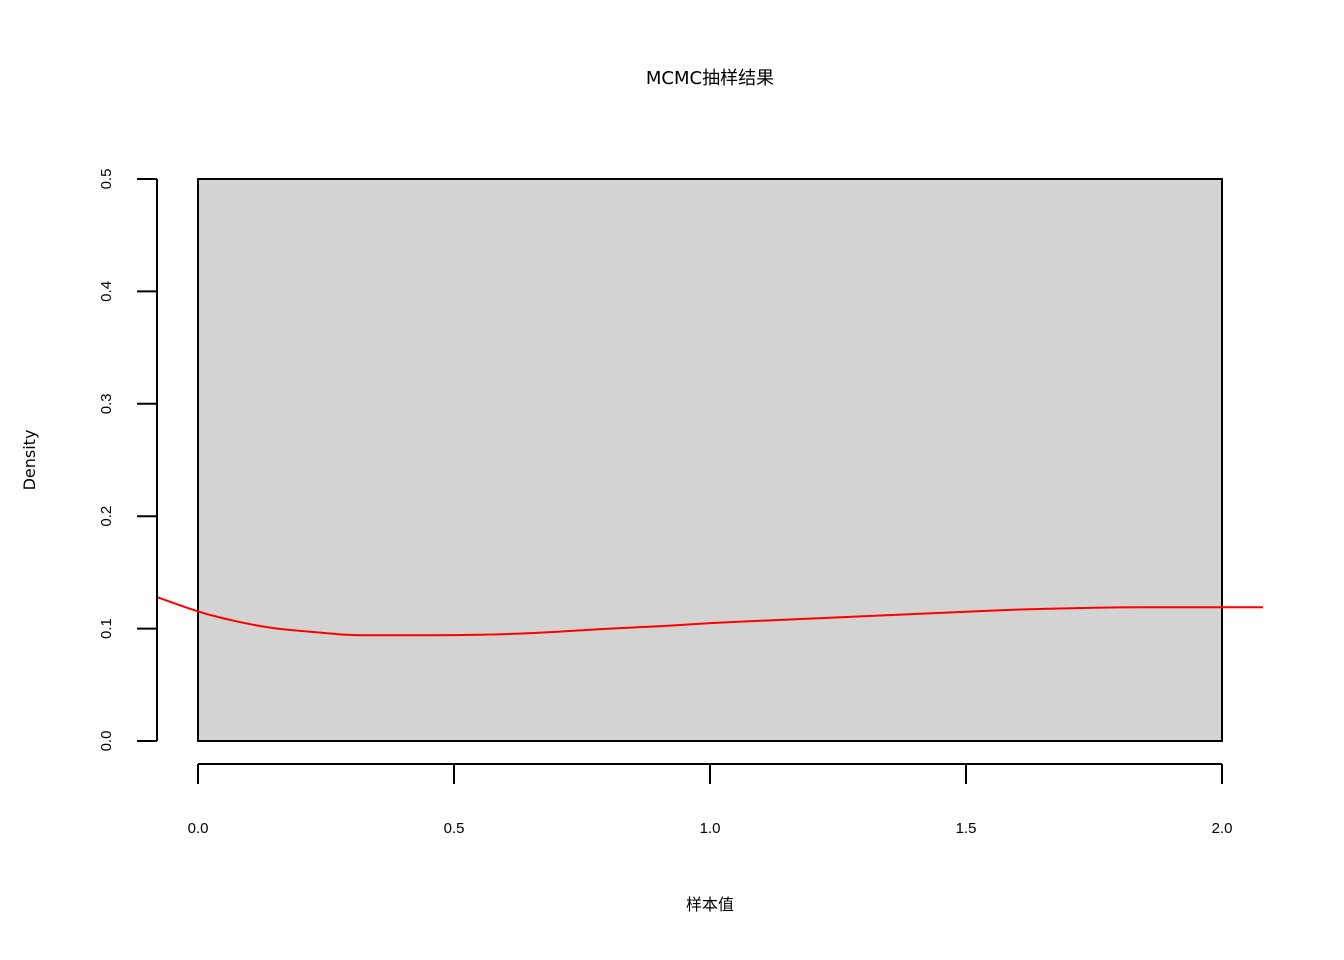 This screenshot has height=960, width=1344. Describe the element at coordinates (710, 904) in the screenshot. I see `x-axis-title: 样本值` at that location.